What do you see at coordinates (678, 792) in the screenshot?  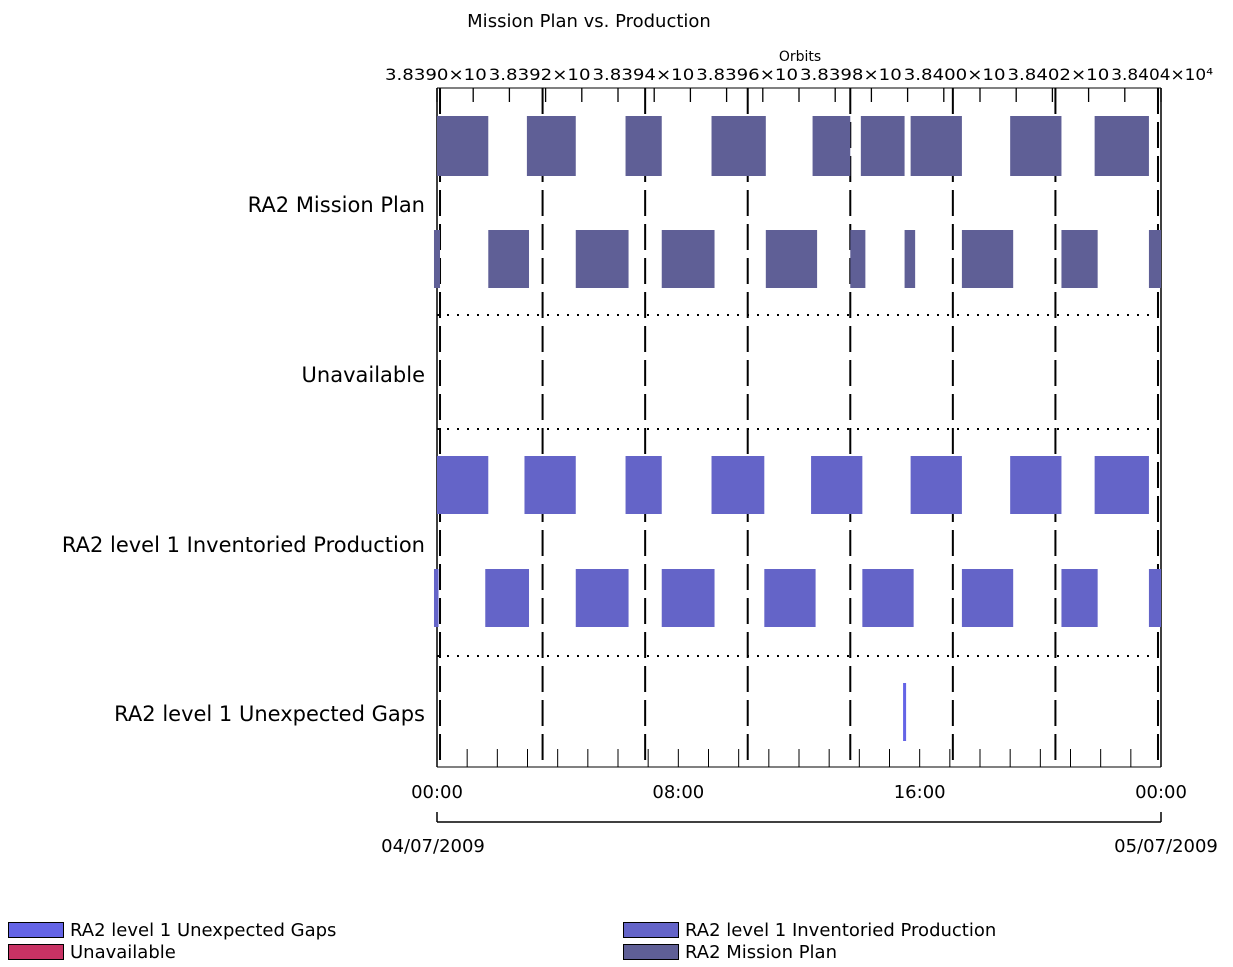 I see `time-axis-tick-label: 08:00` at bounding box center [678, 792].